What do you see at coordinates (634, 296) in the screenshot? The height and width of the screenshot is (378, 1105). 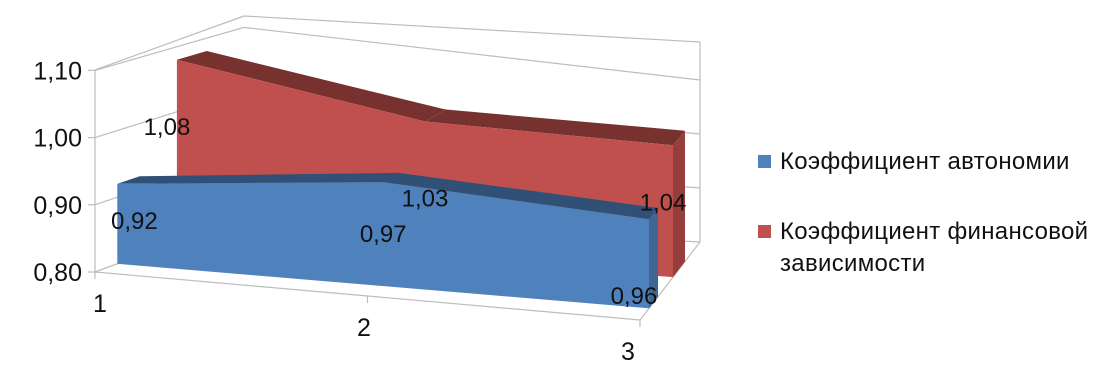 I see `autonomy-data-label: 0,96` at bounding box center [634, 296].